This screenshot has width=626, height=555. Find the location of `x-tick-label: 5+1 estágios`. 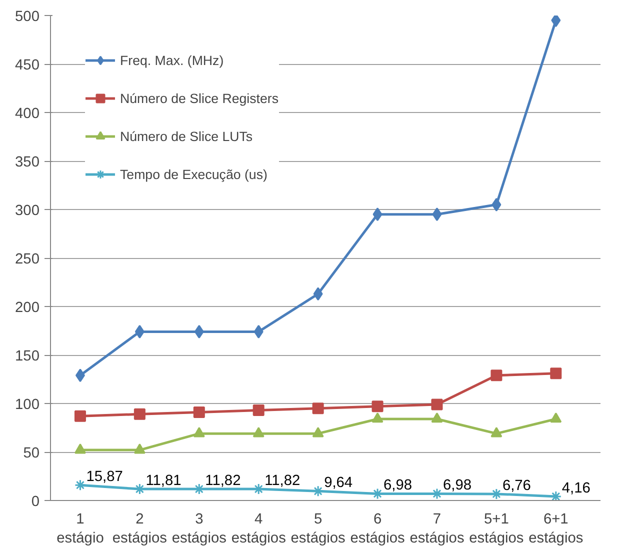

x-tick-label: 5+1 estágios is located at coordinates (496, 529).